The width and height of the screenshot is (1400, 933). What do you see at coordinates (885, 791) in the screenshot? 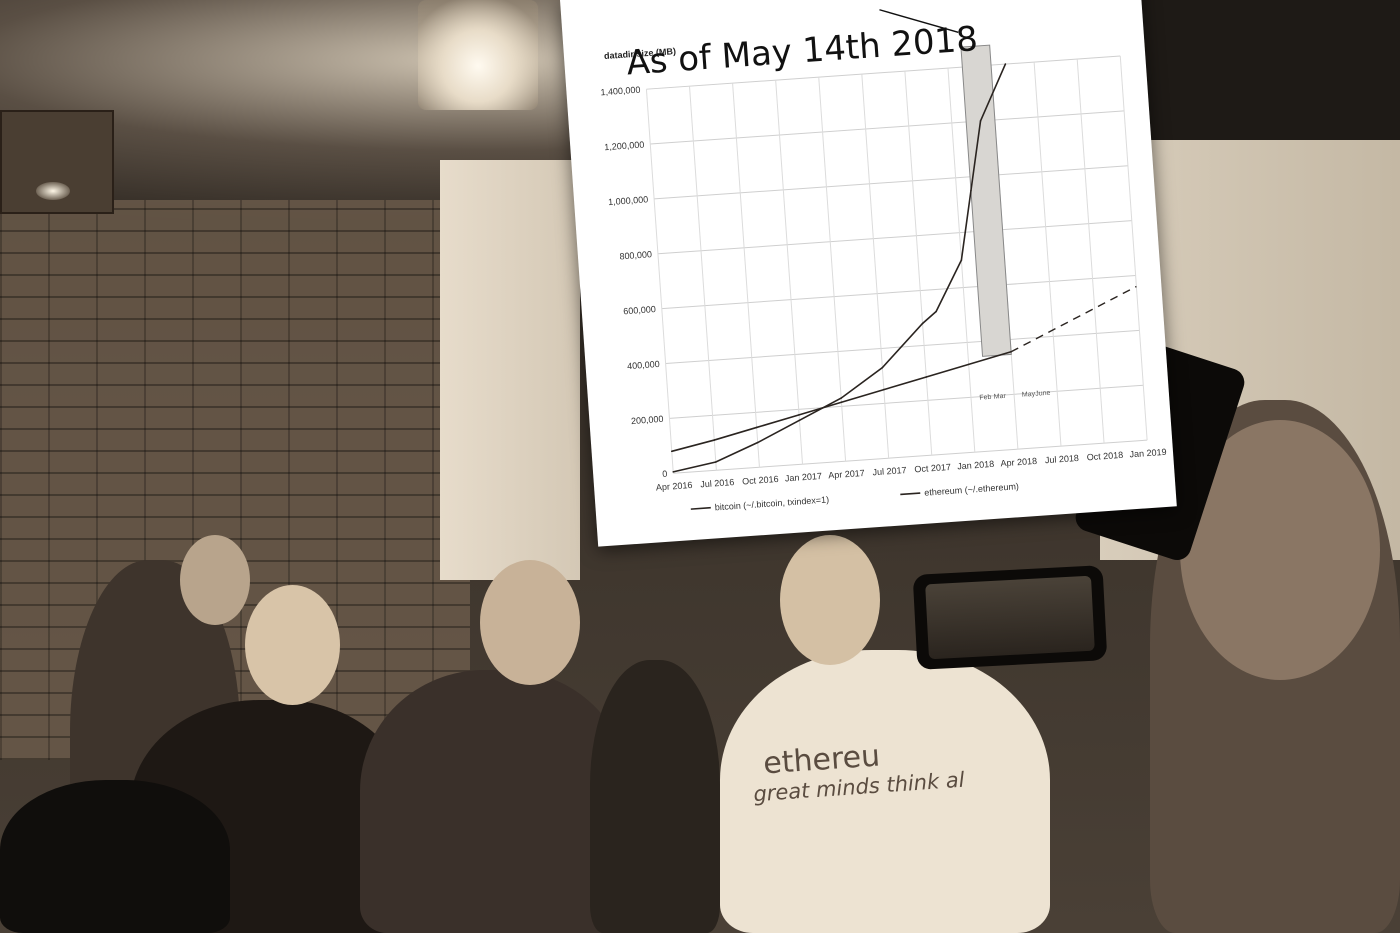
I see `man-holding-board` at bounding box center [885, 791].